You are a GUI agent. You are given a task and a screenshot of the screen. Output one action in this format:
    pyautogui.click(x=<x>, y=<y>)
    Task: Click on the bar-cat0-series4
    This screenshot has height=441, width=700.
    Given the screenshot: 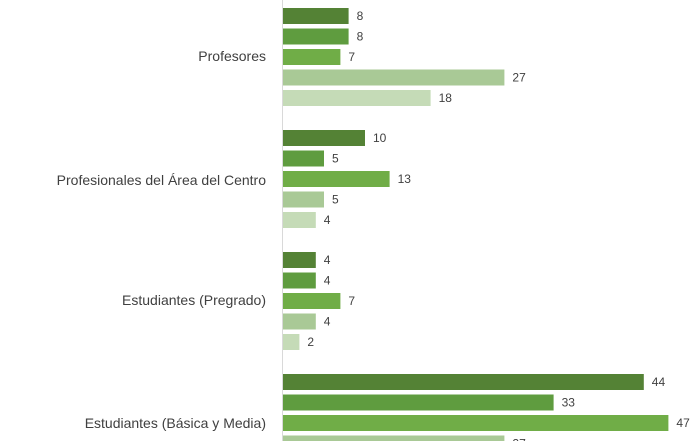 What is the action you would take?
    pyautogui.click(x=357, y=98)
    